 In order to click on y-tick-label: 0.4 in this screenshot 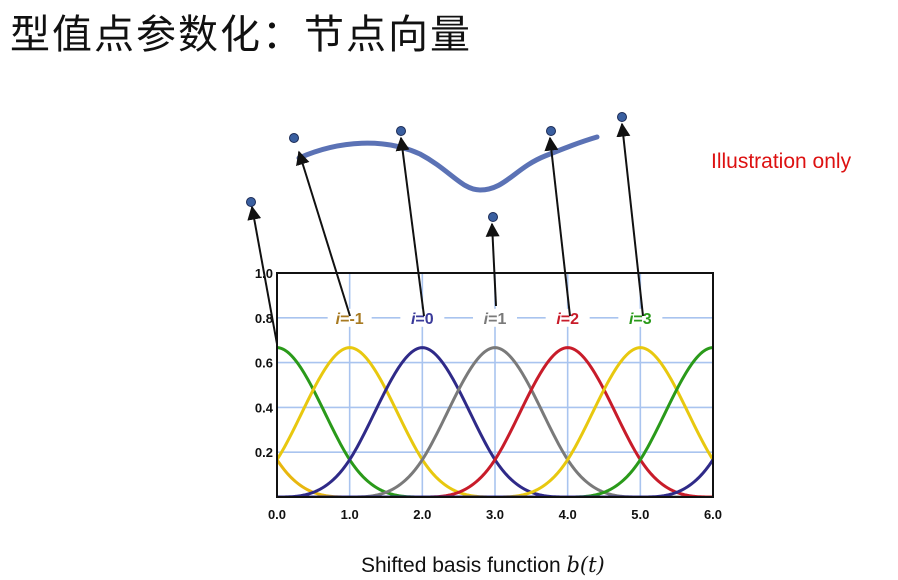, I will do `click(264, 407)`.